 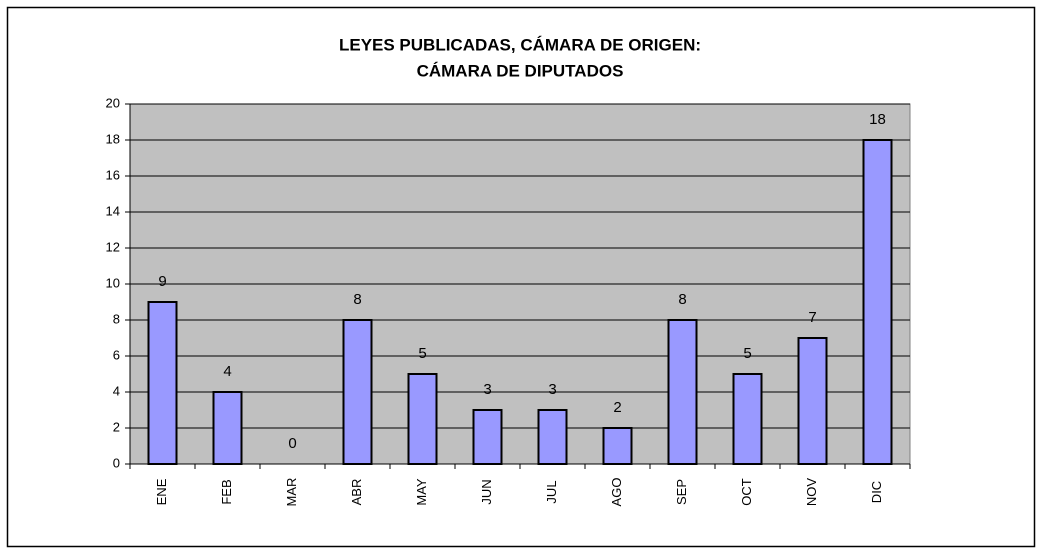 What do you see at coordinates (681, 492) in the screenshot?
I see `x-tick-label: SEP` at bounding box center [681, 492].